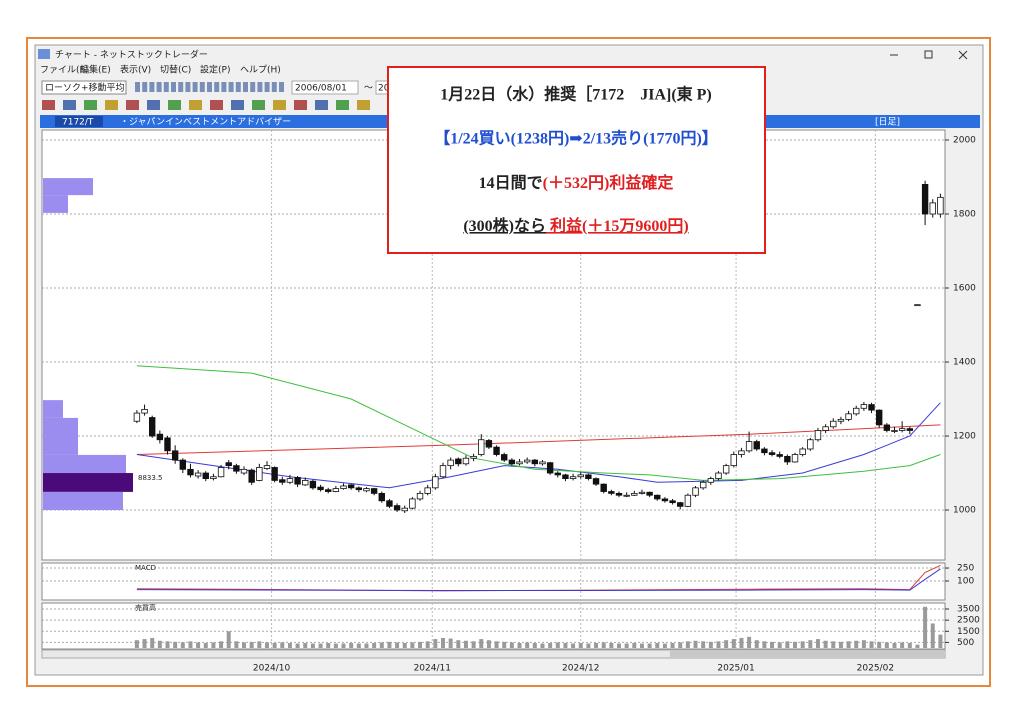 This screenshot has width=1024, height=726. I want to click on close, so click(963, 55).